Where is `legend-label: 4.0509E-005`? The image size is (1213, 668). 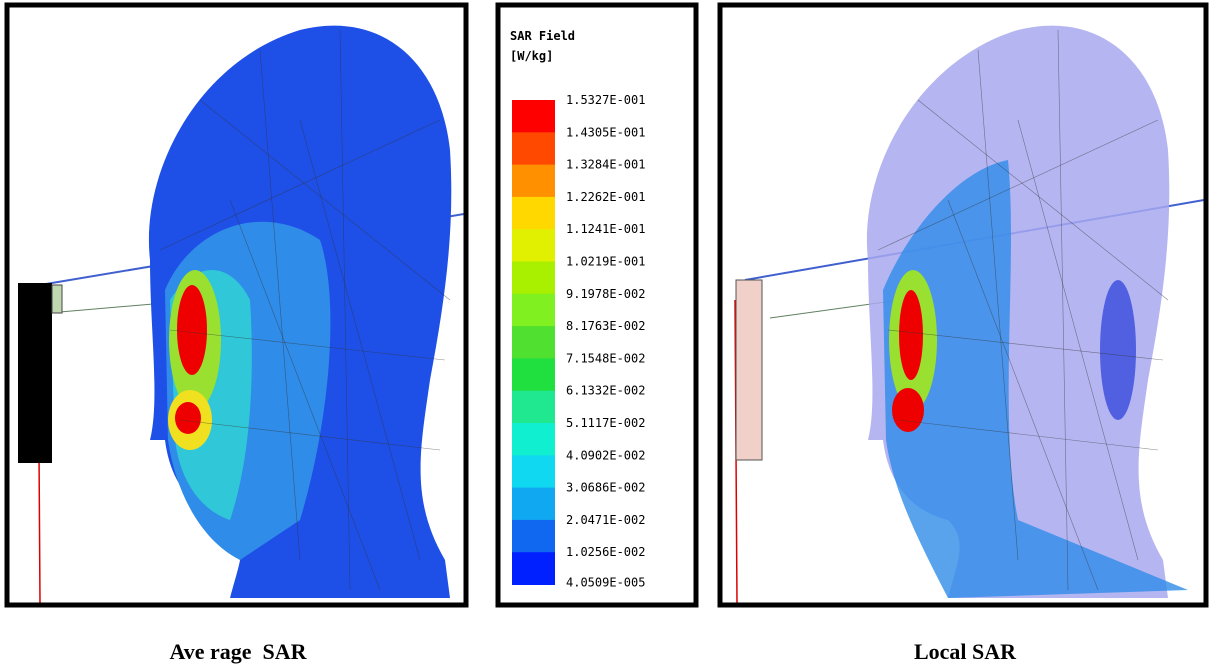
legend-label: 4.0509E-005 is located at coordinates (605, 583).